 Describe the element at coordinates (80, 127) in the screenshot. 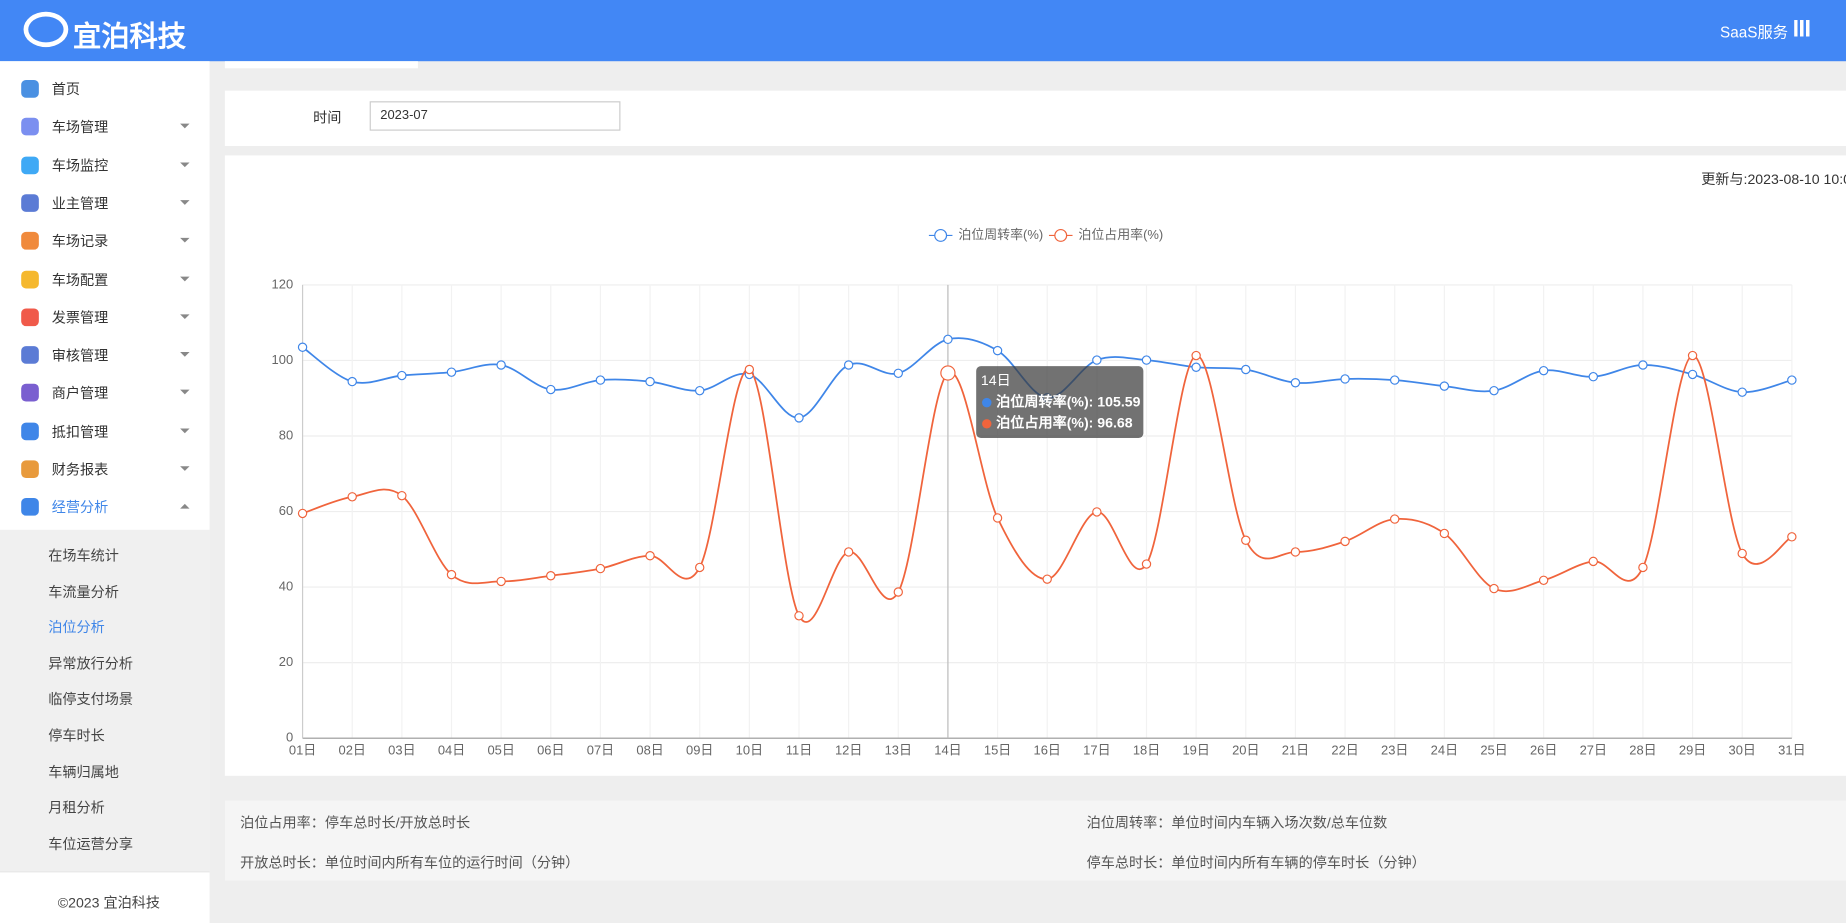

I see `menu-item: 车场管理` at that location.